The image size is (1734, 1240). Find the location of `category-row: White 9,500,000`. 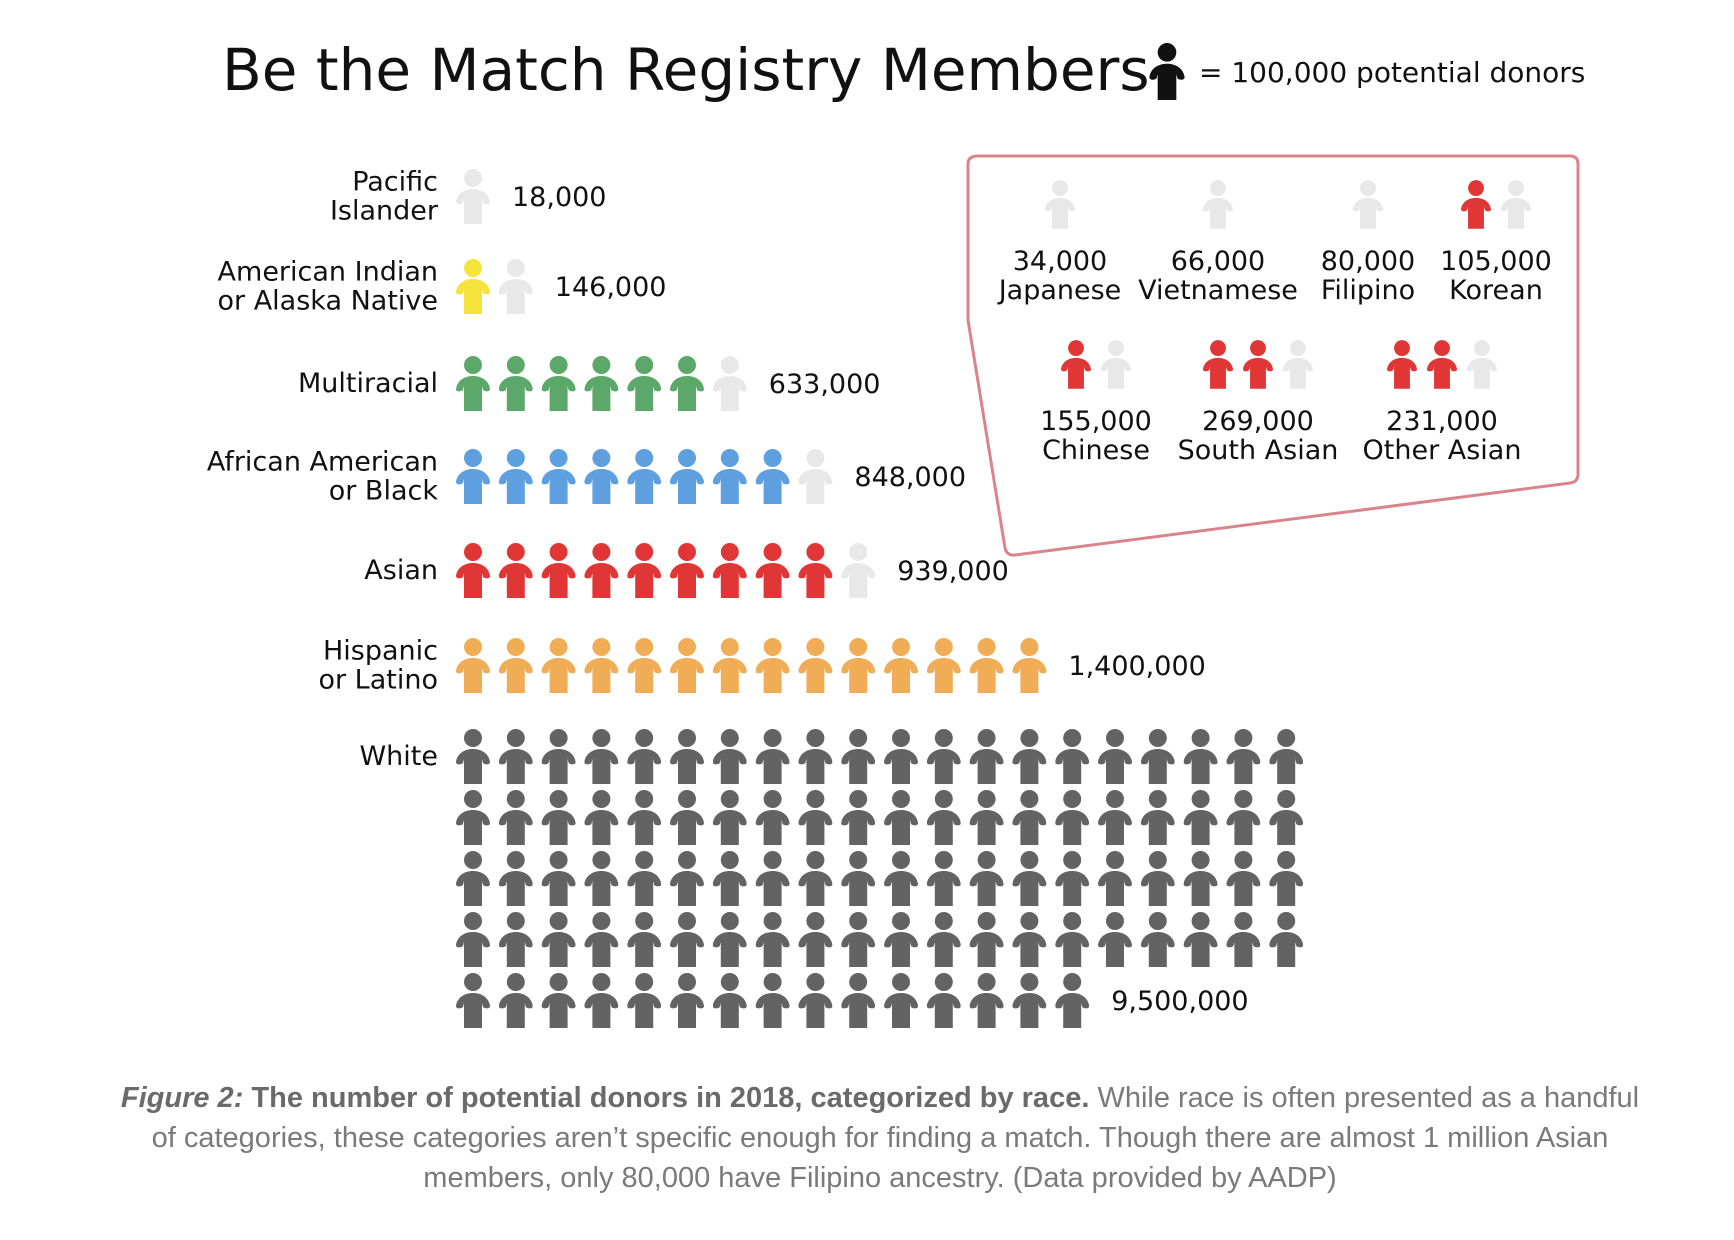

category-row: White 9,500,000 is located at coordinates (831, 878).